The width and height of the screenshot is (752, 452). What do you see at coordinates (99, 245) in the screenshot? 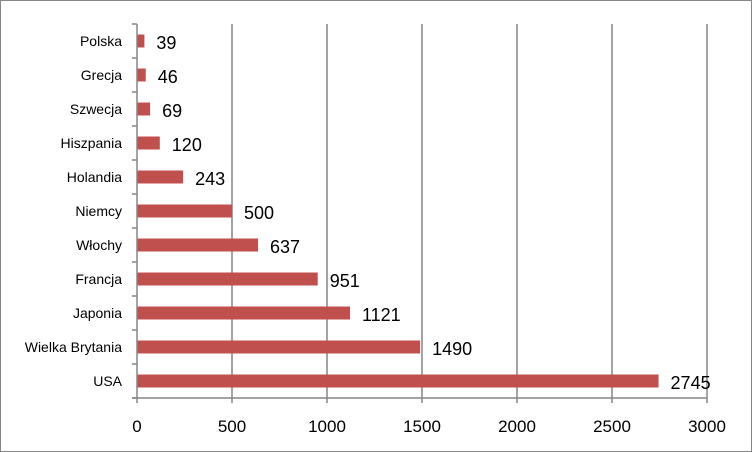
I see `category-label: Włochy` at bounding box center [99, 245].